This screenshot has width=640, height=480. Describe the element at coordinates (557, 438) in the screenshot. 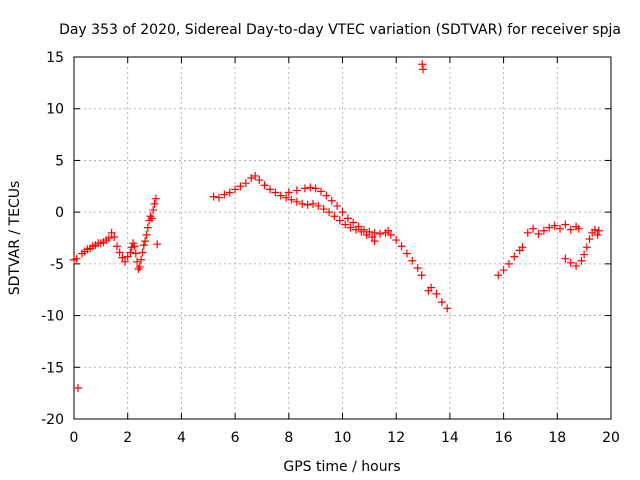

I see `x-tick-label: 18` at that location.